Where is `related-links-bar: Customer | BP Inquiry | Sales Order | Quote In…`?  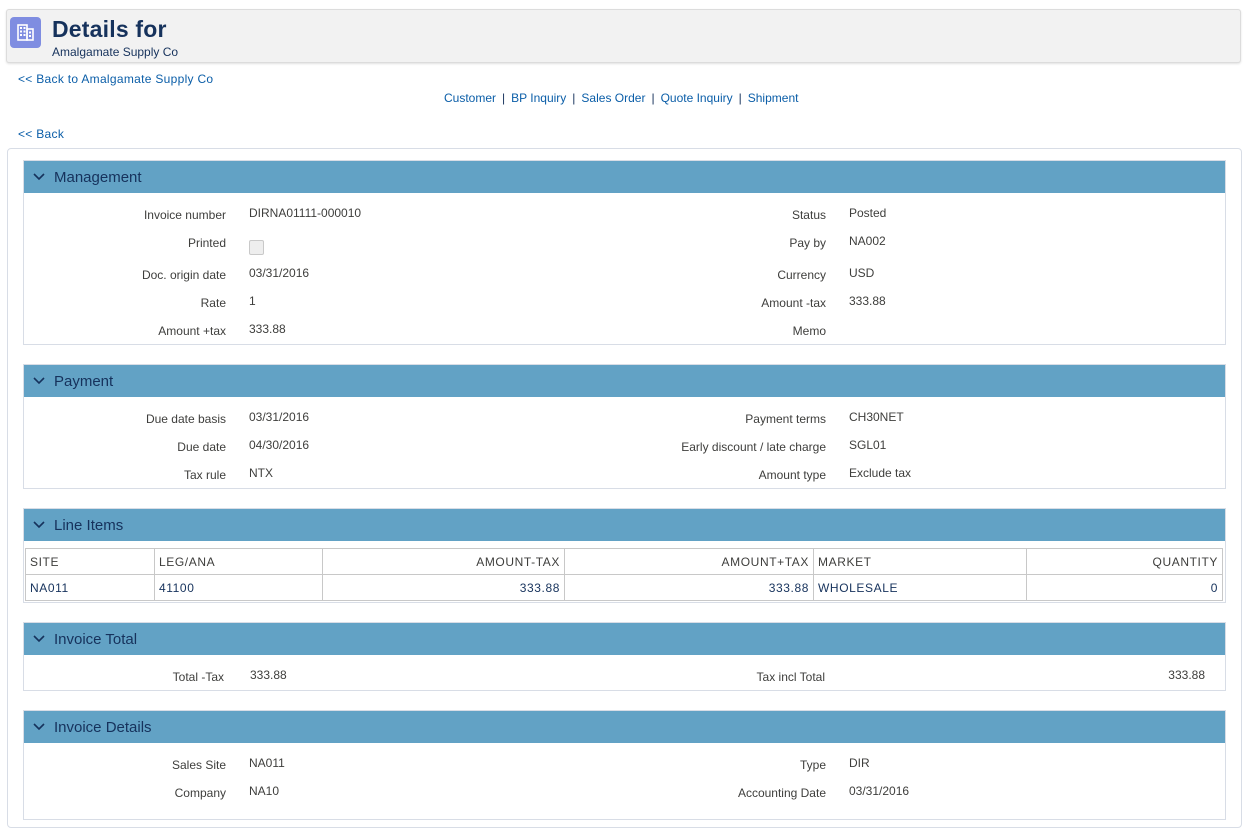
related-links-bar: Customer | BP Inquiry | Sales Order | Quote In… is located at coordinates (621, 98).